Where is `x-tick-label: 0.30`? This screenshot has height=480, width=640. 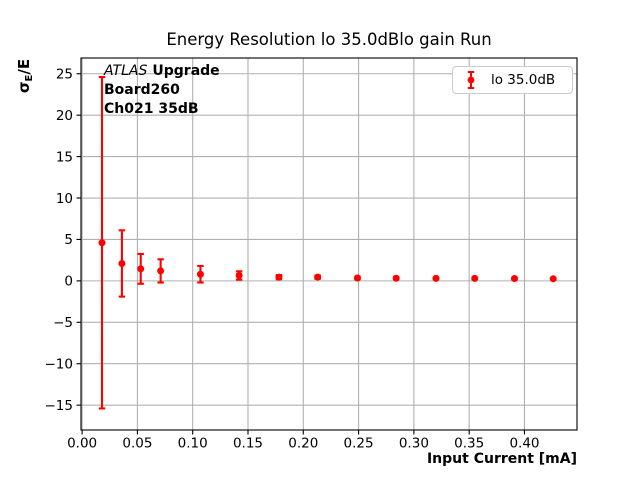
x-tick-label: 0.30 is located at coordinates (414, 444).